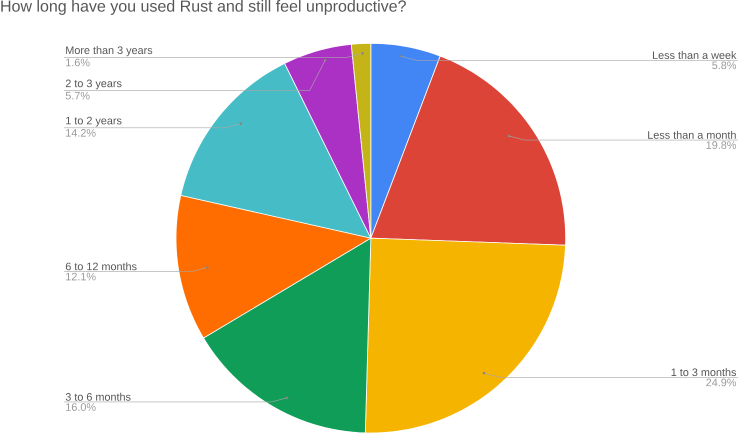 The width and height of the screenshot is (738, 433). What do you see at coordinates (109, 51) in the screenshot?
I see `slice-label: More than 3 years` at bounding box center [109, 51].